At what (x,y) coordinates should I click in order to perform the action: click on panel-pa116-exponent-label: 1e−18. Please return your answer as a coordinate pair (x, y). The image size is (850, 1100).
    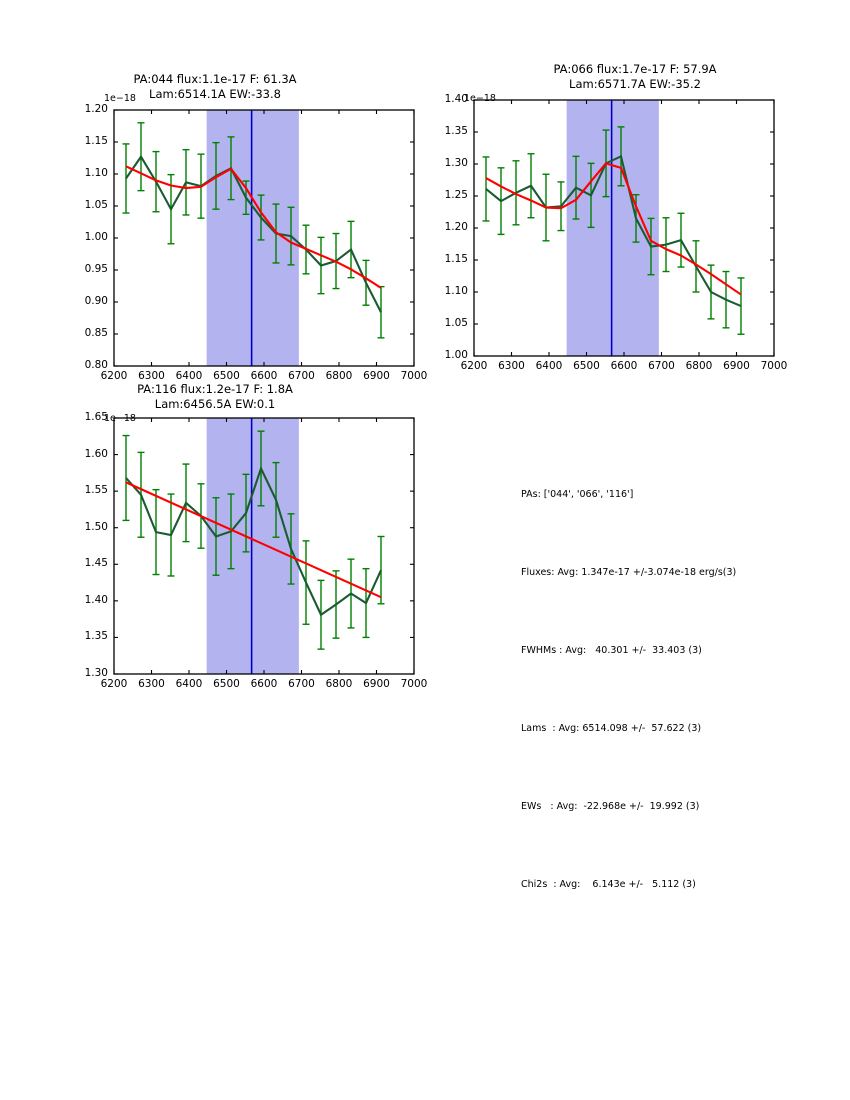
    Looking at the image, I should click on (120, 418).